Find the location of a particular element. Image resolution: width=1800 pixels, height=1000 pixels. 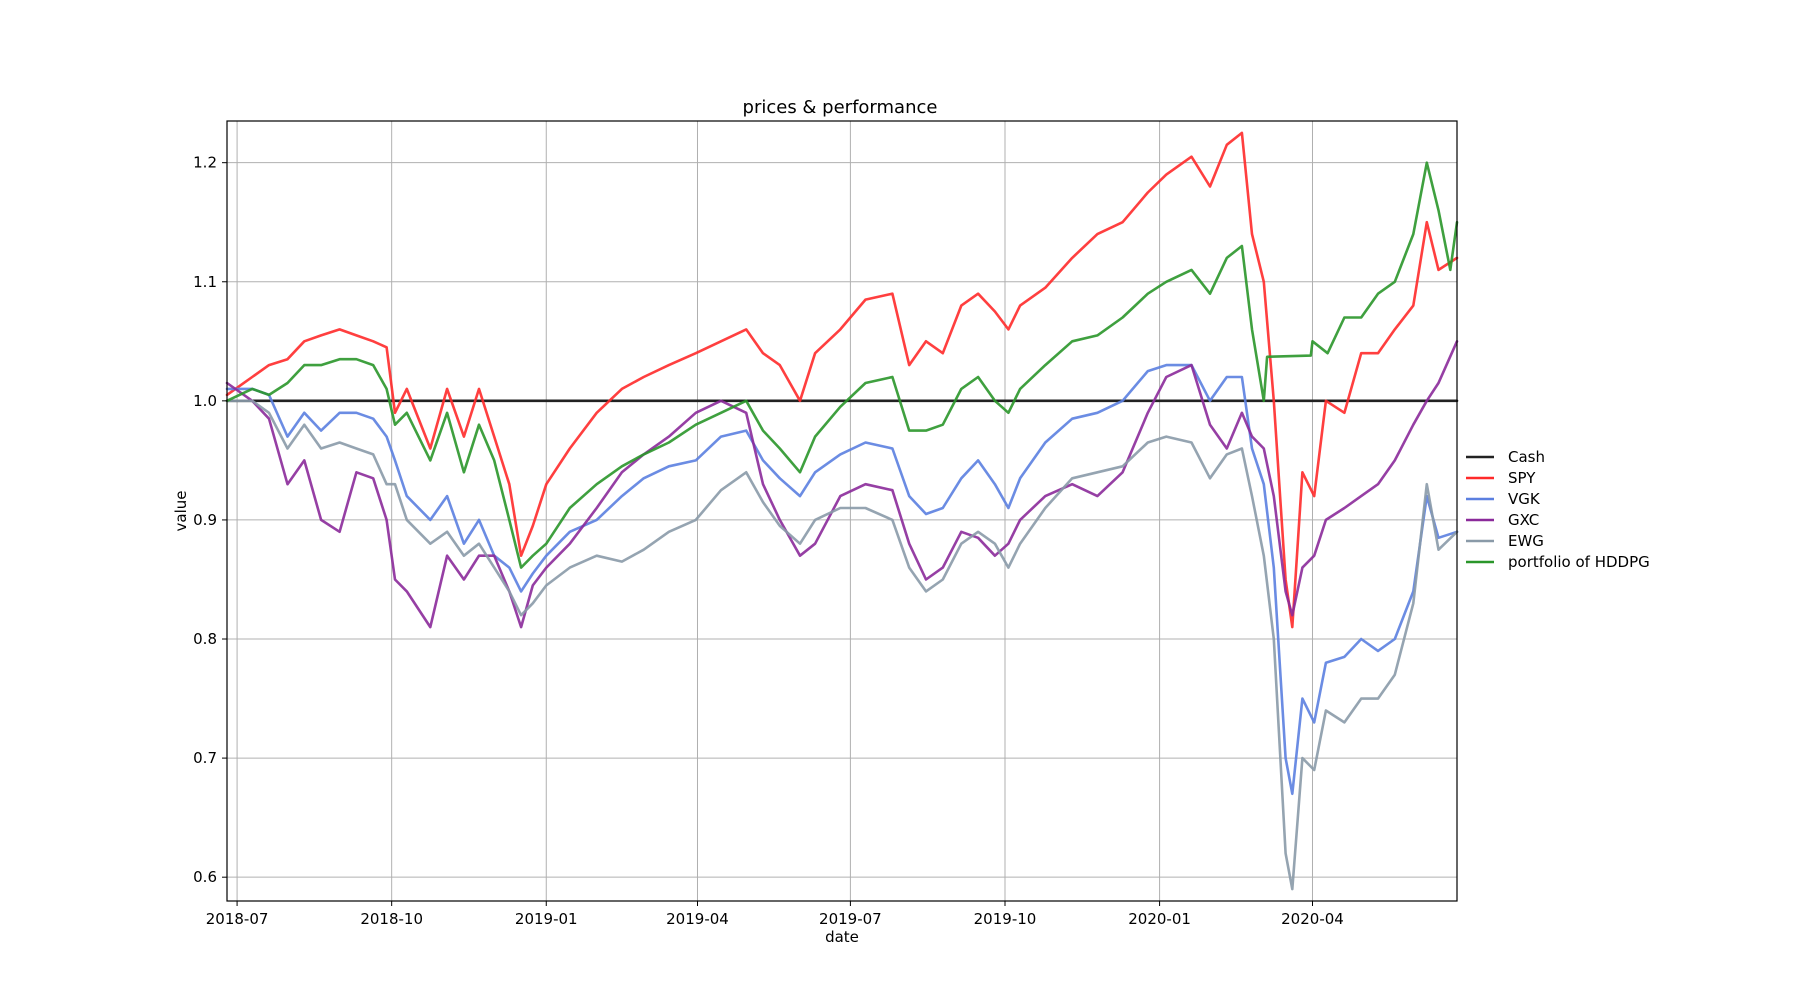

x-tick-label: 2018-10 is located at coordinates (391, 919).